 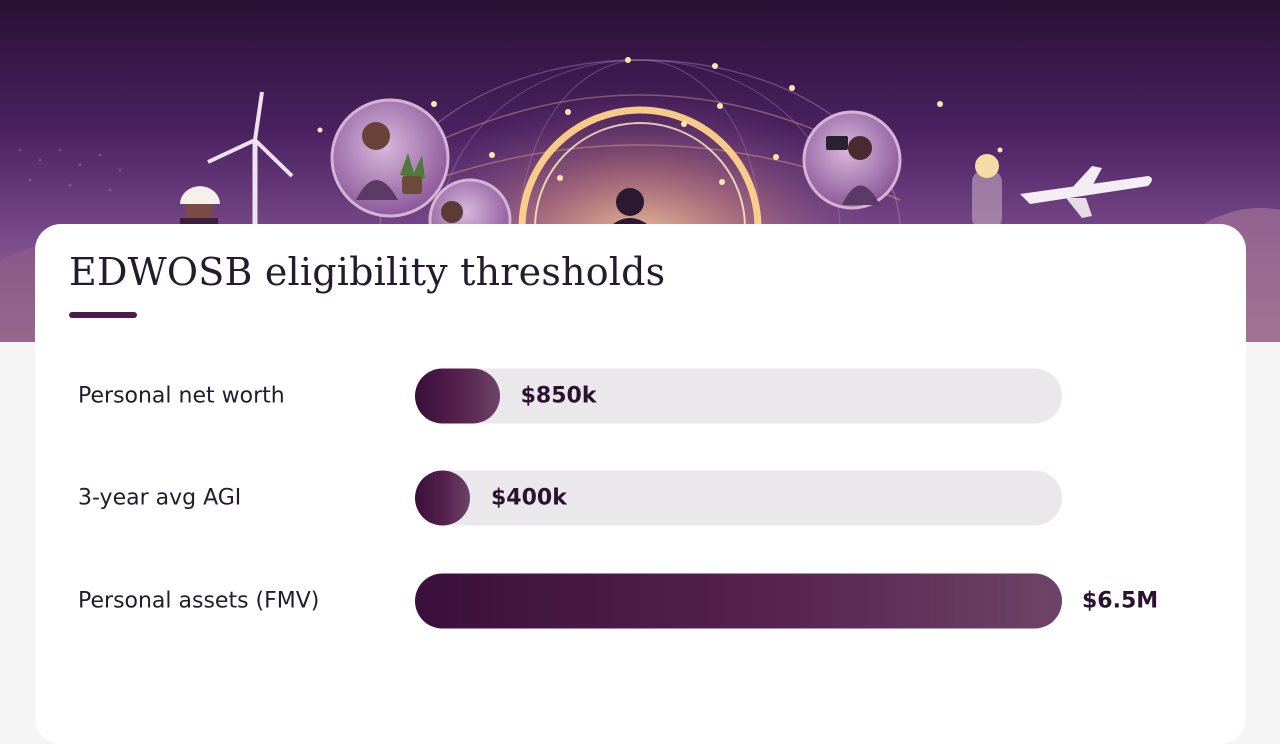 What do you see at coordinates (160, 498) in the screenshot?
I see `row-label-3-year-avg-agi: 3-year avg AGI` at bounding box center [160, 498].